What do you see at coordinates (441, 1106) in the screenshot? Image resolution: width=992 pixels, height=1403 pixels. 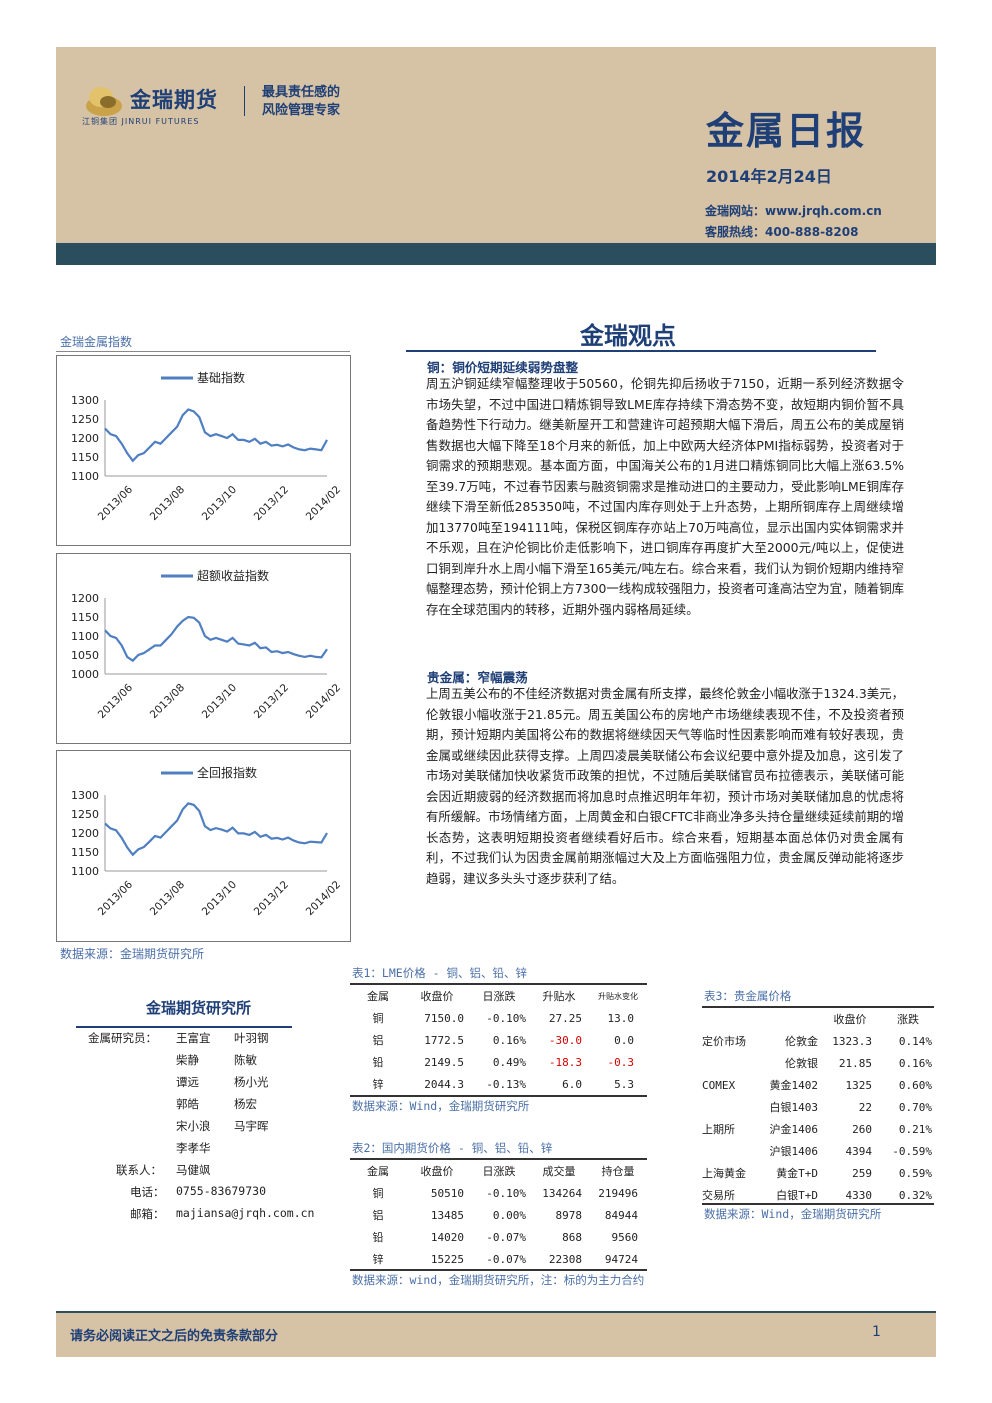 I see `table1-source: 数据来源：Wind，金瑞期货研究所` at bounding box center [441, 1106].